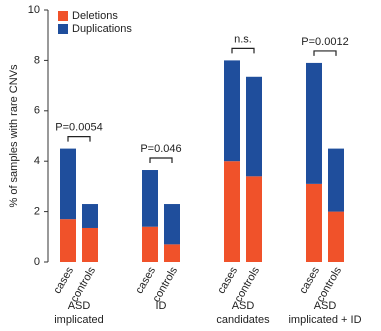 The width and height of the screenshot is (381, 331). I want to click on annotation: P=0.046, so click(160, 149).